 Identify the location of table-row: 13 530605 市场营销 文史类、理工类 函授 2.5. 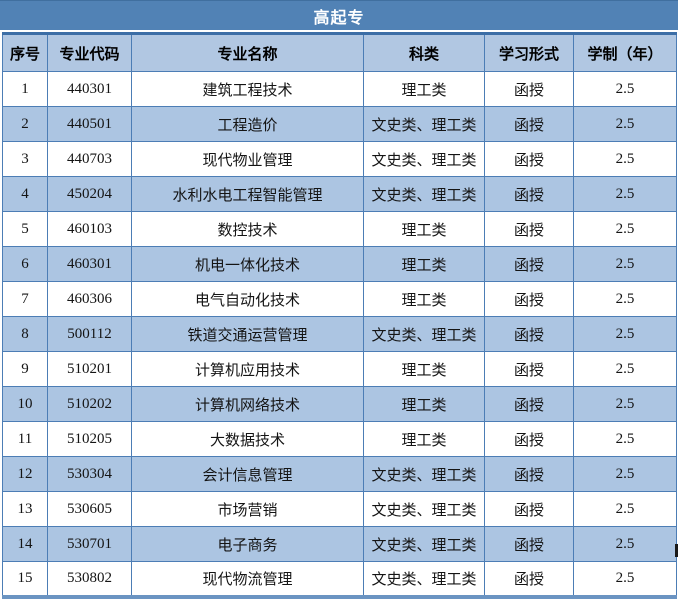
(339, 509).